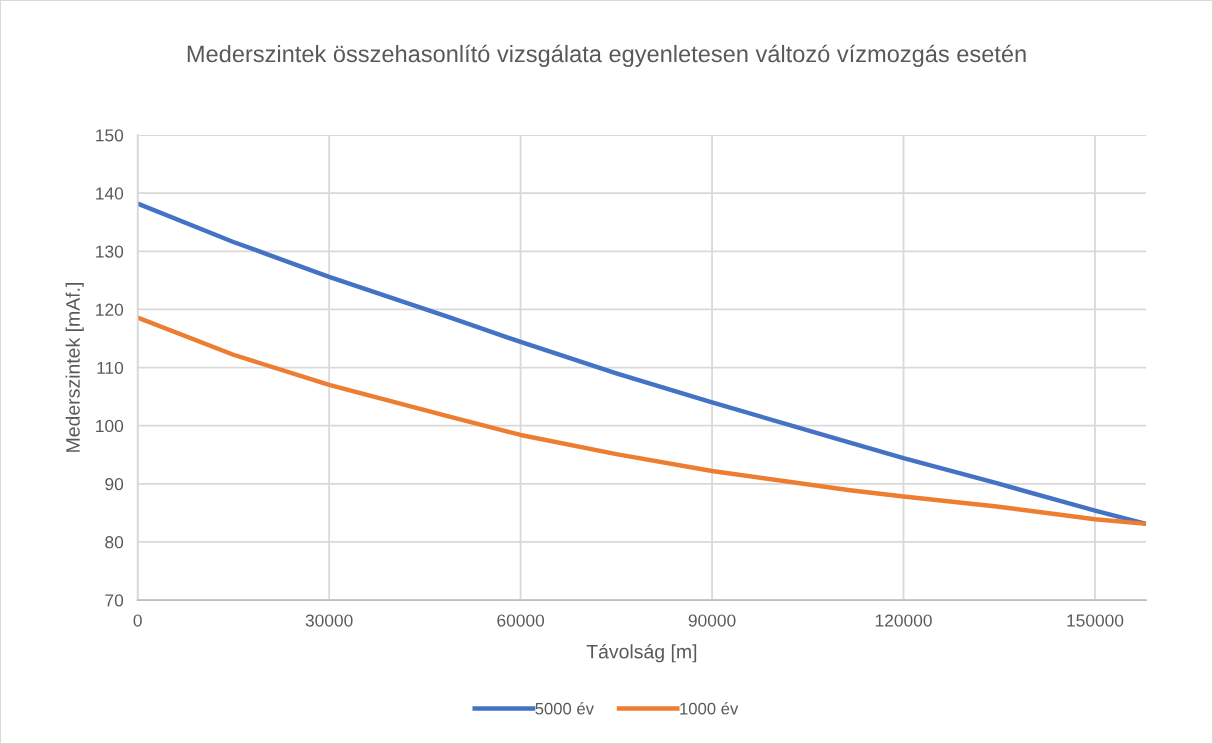 The image size is (1213, 744). I want to click on y-tick-label: 70, so click(114, 600).